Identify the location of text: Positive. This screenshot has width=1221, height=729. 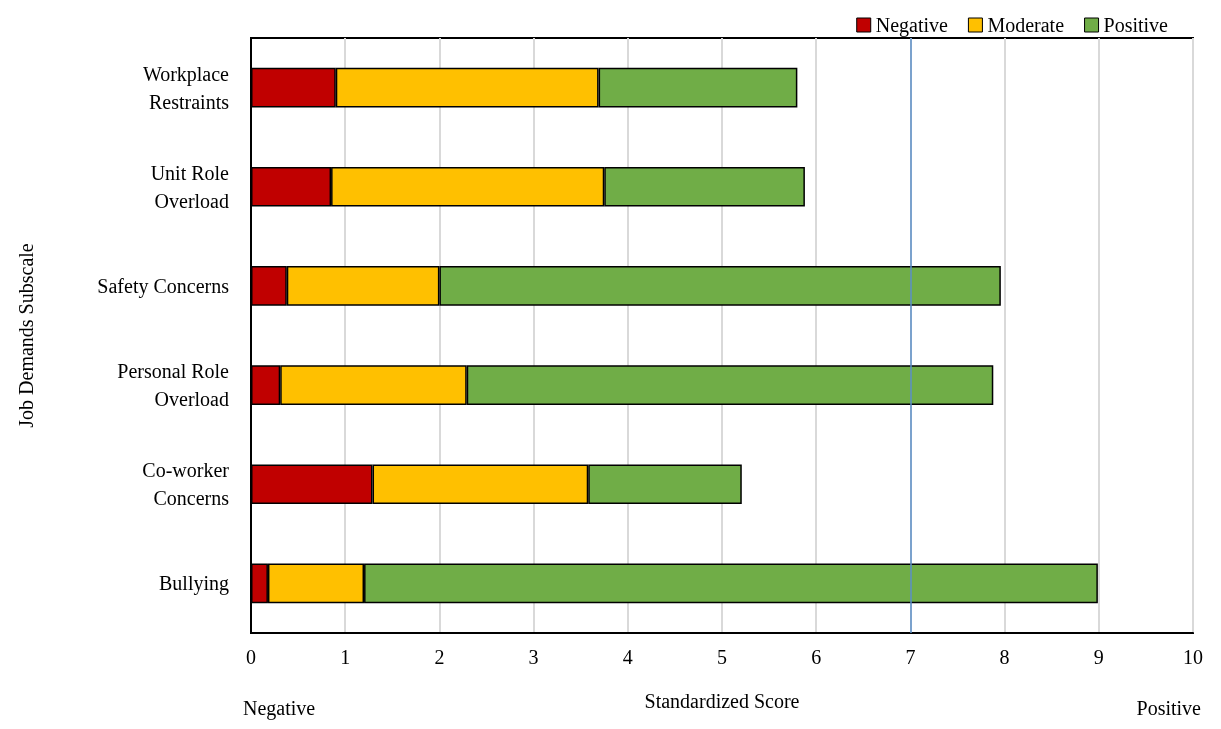
(1169, 708).